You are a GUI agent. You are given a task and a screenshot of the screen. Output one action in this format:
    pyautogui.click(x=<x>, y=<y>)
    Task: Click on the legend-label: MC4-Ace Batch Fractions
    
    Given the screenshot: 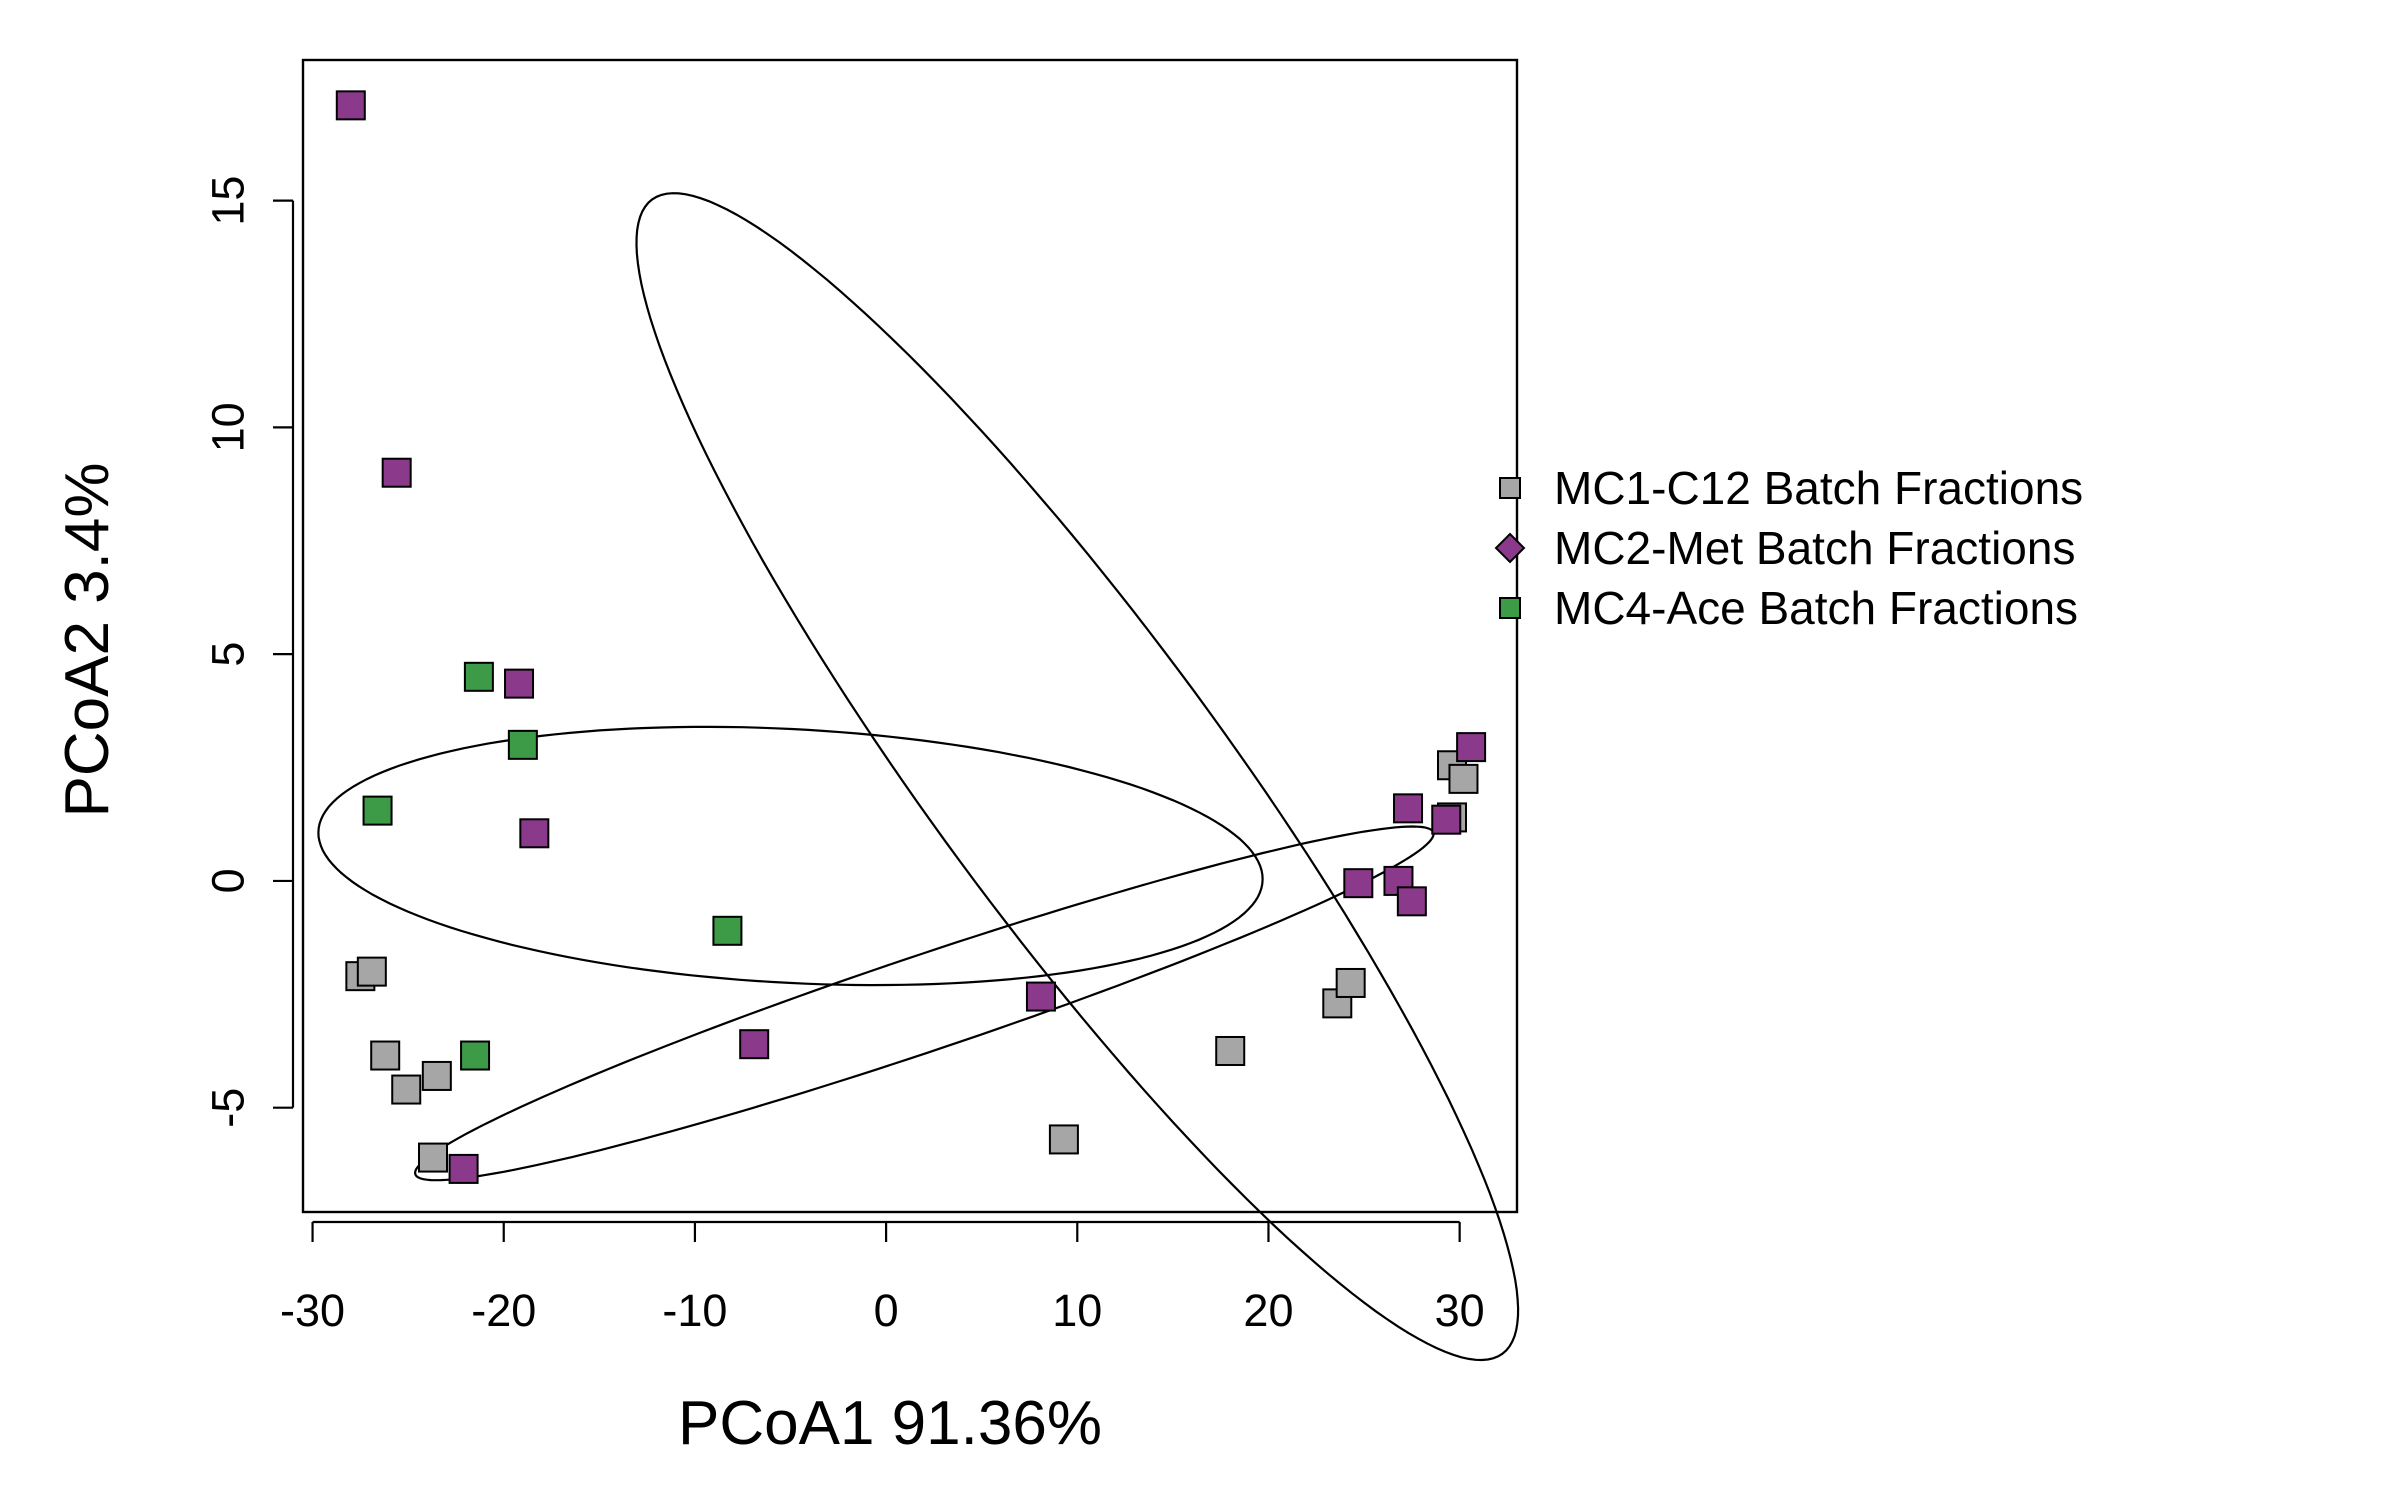 What is the action you would take?
    pyautogui.click(x=1816, y=608)
    